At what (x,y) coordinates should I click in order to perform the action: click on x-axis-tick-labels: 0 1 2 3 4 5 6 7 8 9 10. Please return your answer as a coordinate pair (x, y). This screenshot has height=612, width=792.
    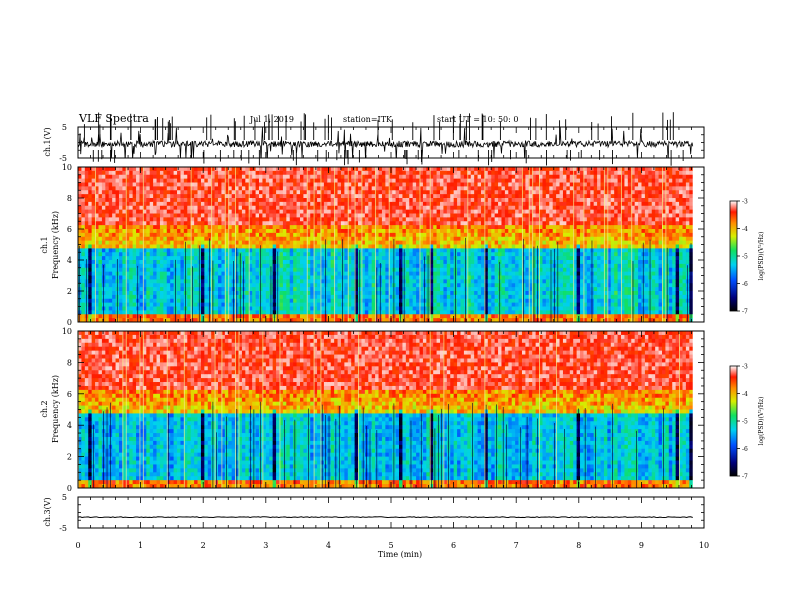
    Looking at the image, I should click on (392, 545).